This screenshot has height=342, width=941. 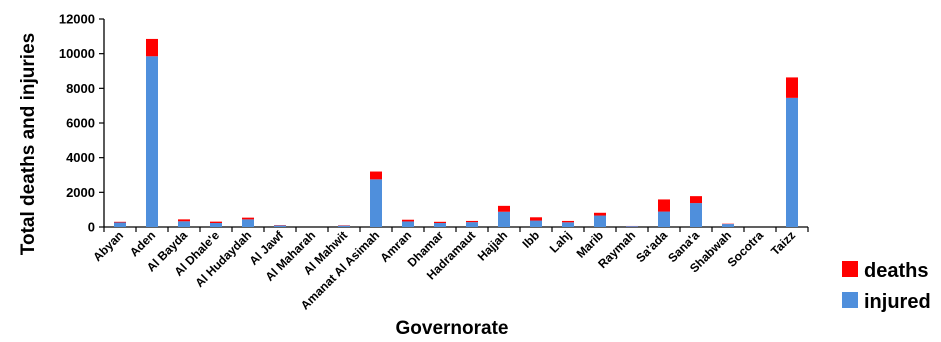 What do you see at coordinates (77, 19) in the screenshot?
I see `y-tick-label: 12000` at bounding box center [77, 19].